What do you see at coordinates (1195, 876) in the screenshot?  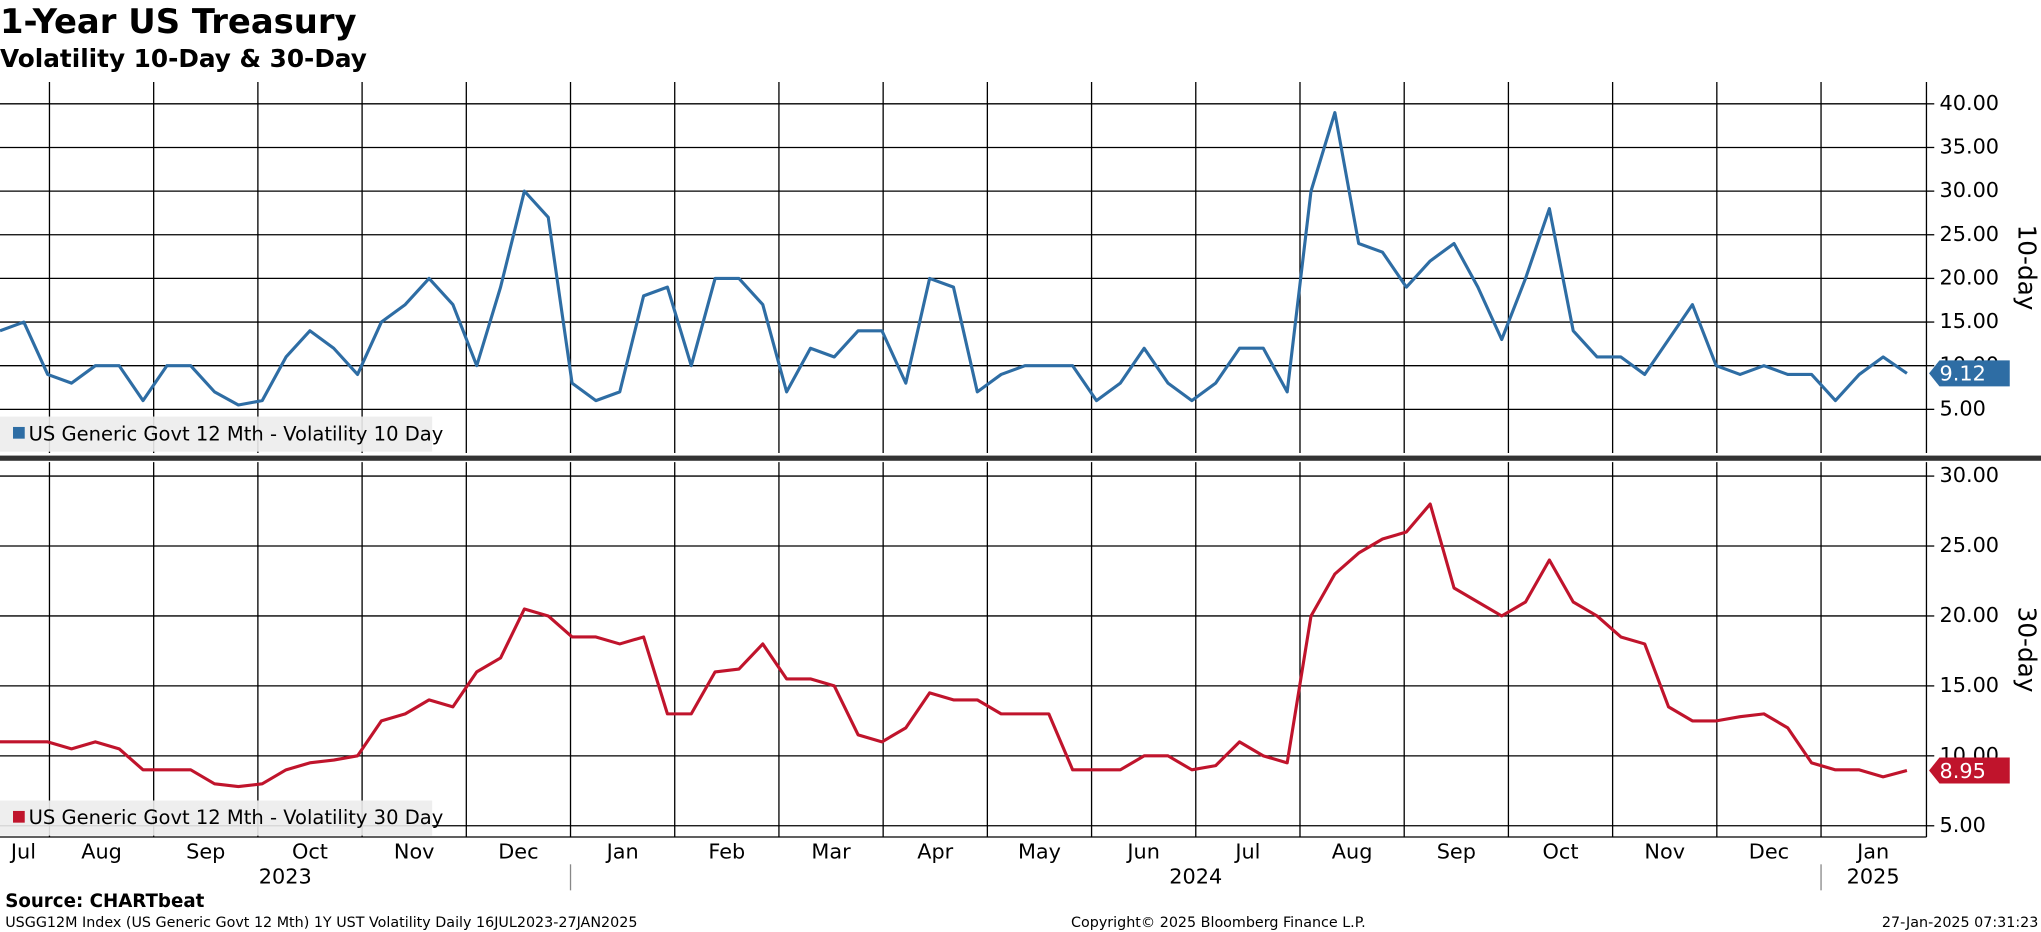 I see `year-label: 2024` at bounding box center [1195, 876].